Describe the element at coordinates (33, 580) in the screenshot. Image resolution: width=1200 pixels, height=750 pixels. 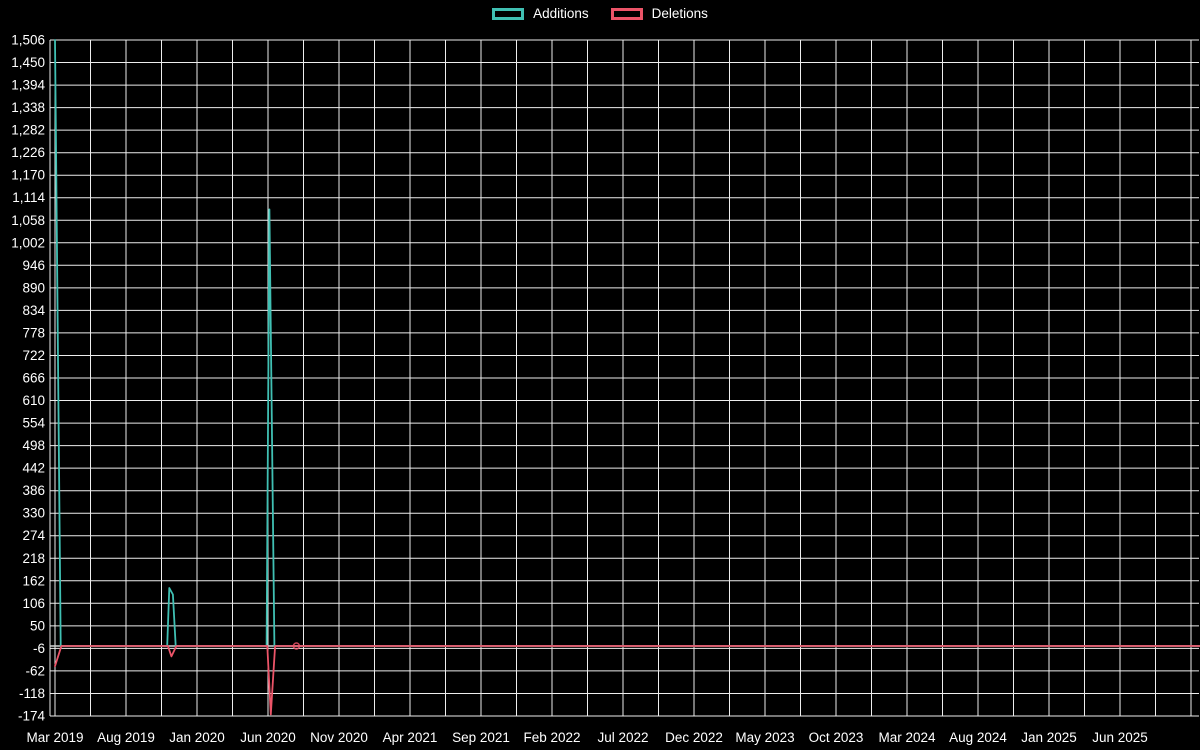
I see `y-tick-label: 162` at that location.